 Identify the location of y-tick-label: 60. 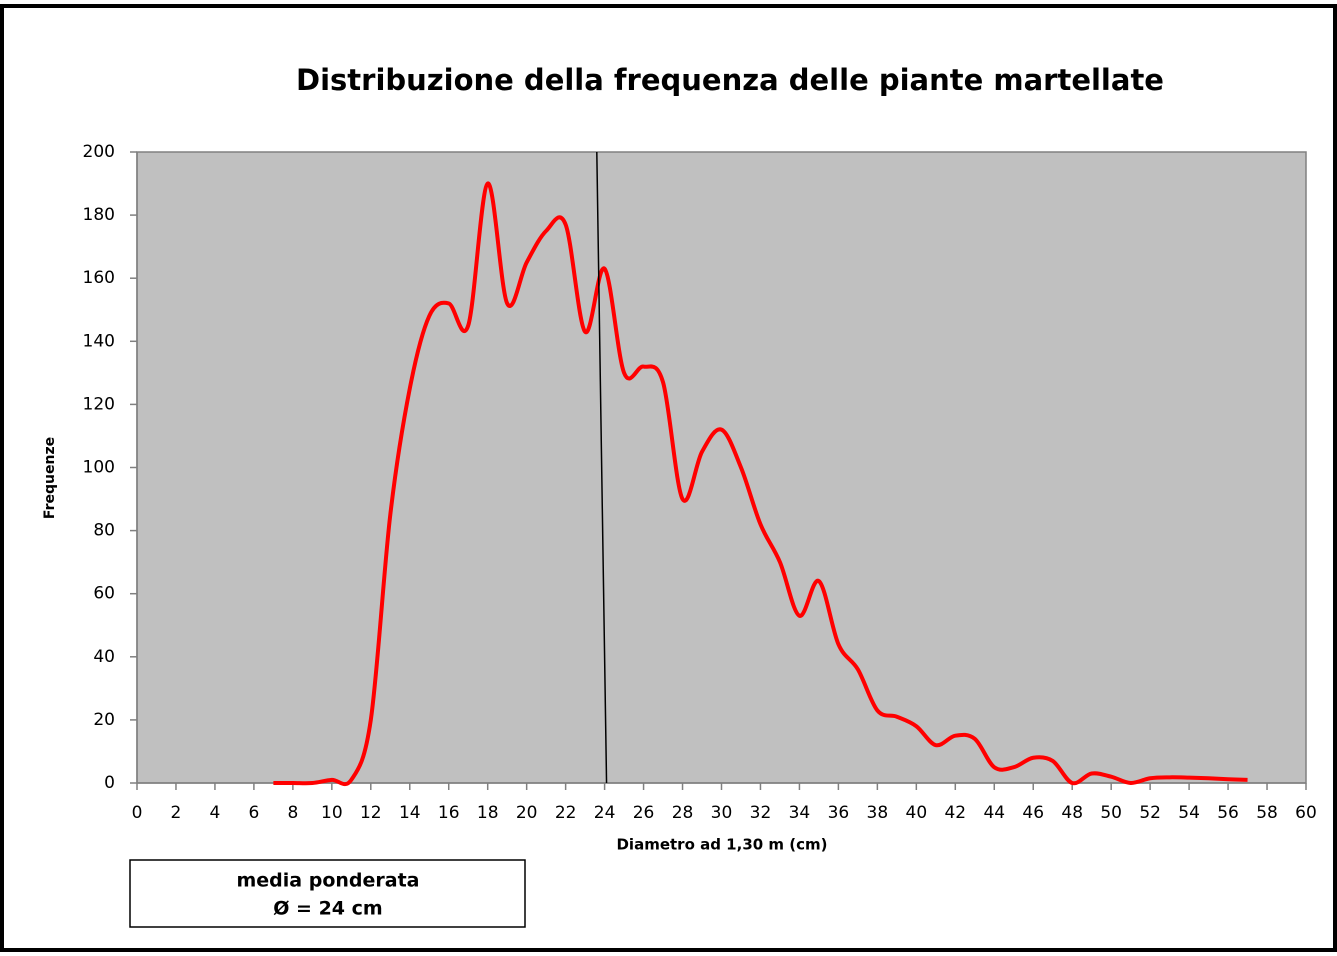
(104, 594).